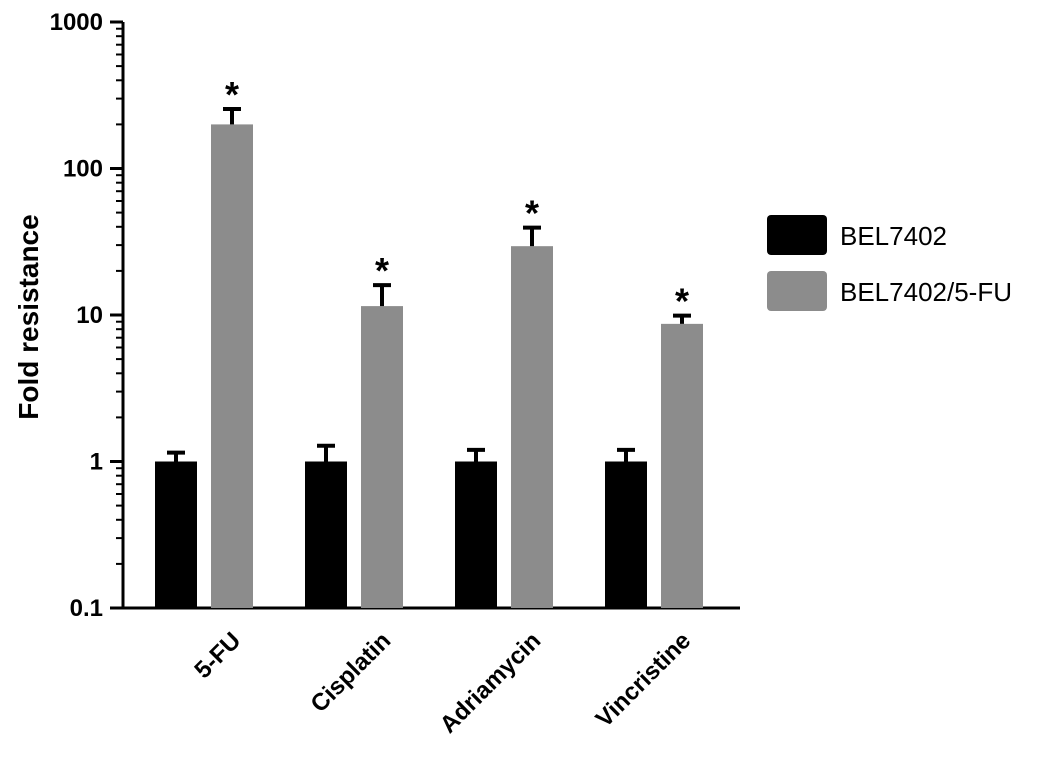 This screenshot has width=1063, height=768. I want to click on y-tick-label: 1, so click(96, 462).